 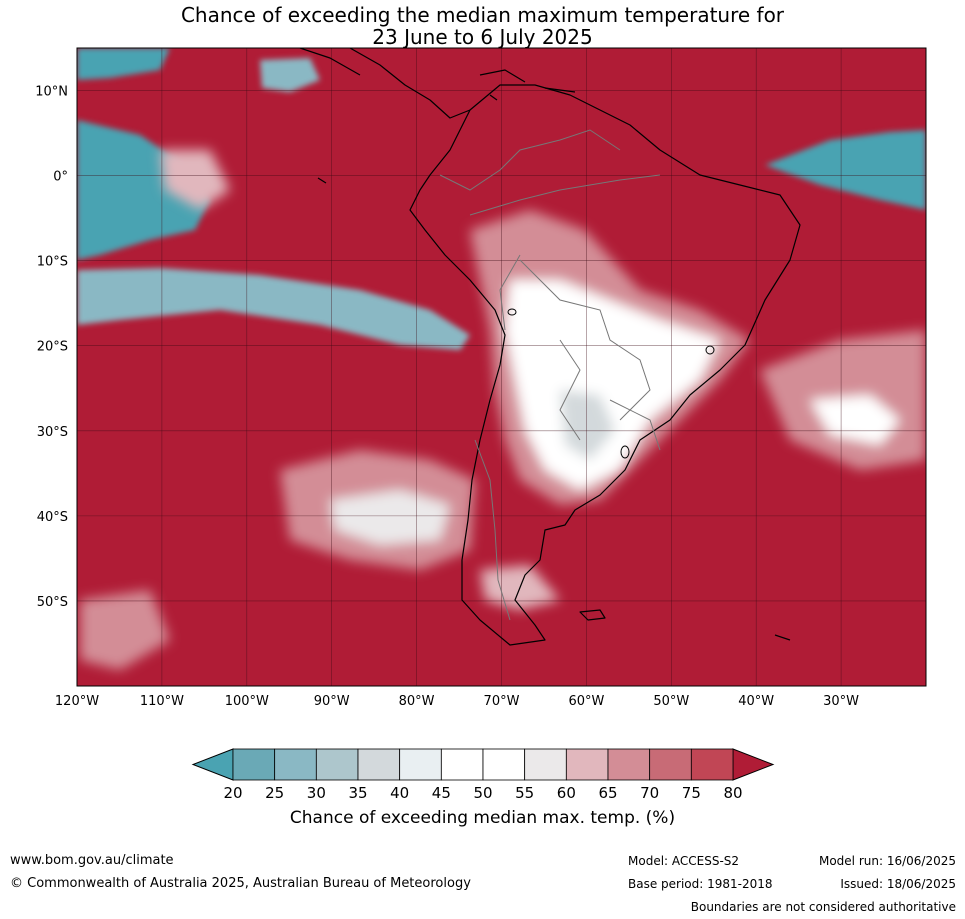 I want to click on lake-brazil, so click(x=710, y=350).